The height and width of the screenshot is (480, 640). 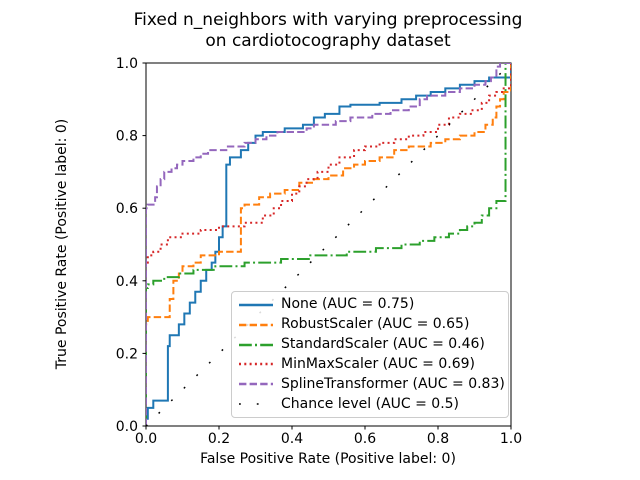 What do you see at coordinates (383, 344) in the screenshot?
I see `legend-label-standardscaler: StandardScaler (AUC = 0.46)` at bounding box center [383, 344].